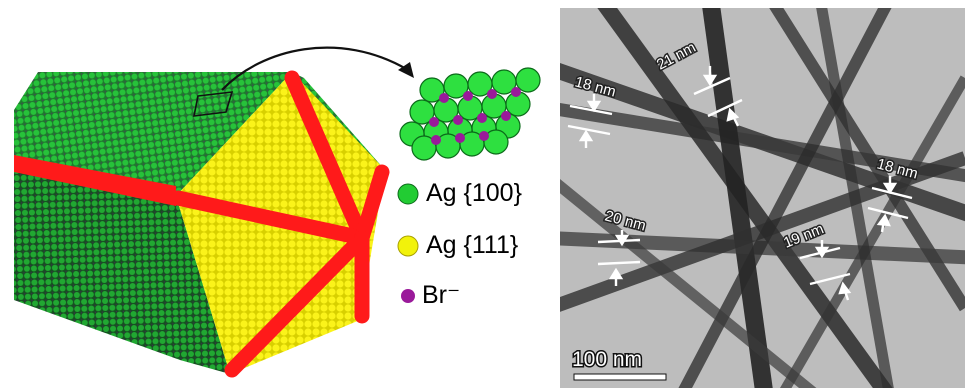  What do you see at coordinates (315, 68) in the screenshot?
I see `curved-arrow` at bounding box center [315, 68].